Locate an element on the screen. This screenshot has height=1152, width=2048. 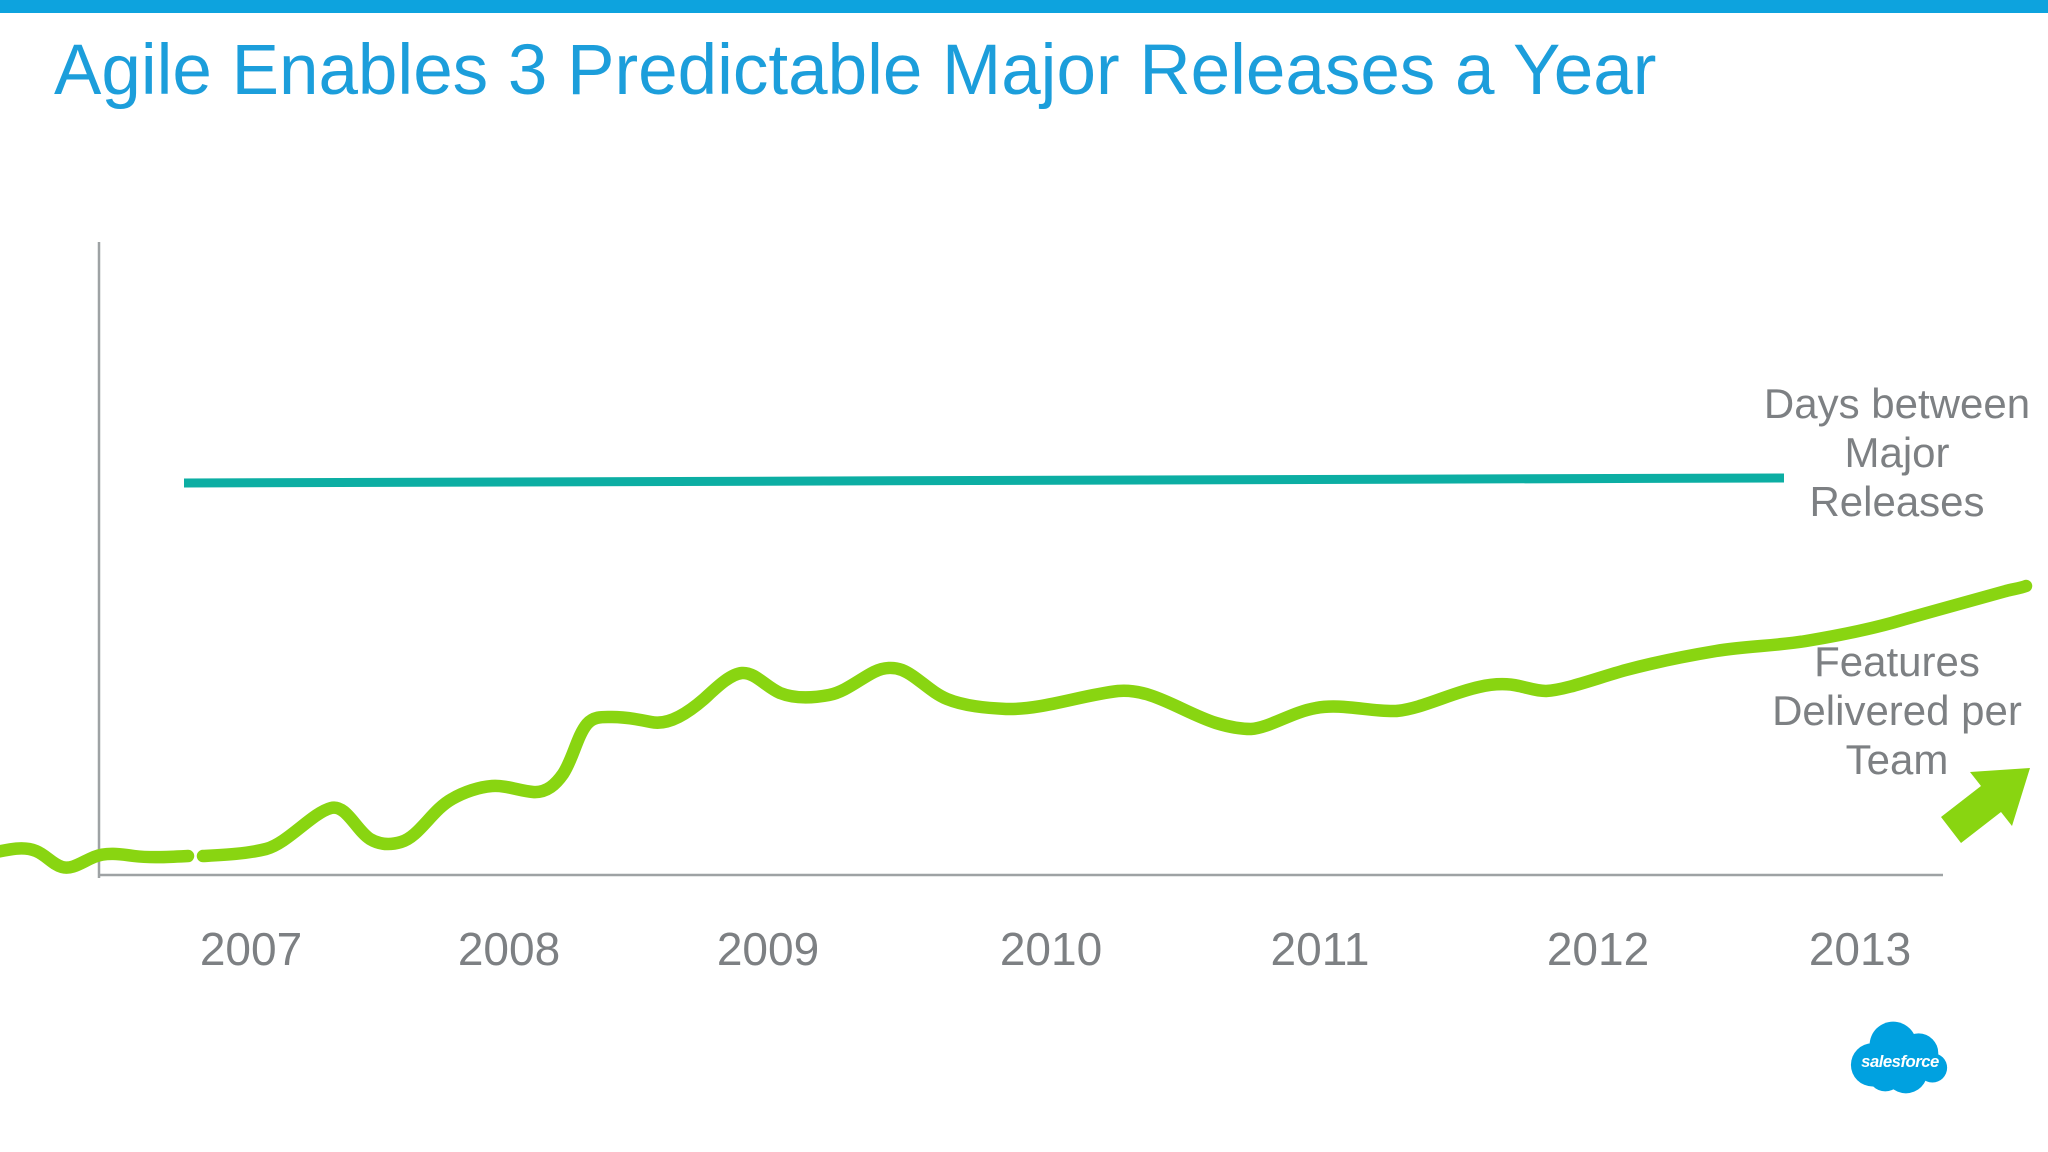
features-per-team-line-left-segment is located at coordinates (97, 858).